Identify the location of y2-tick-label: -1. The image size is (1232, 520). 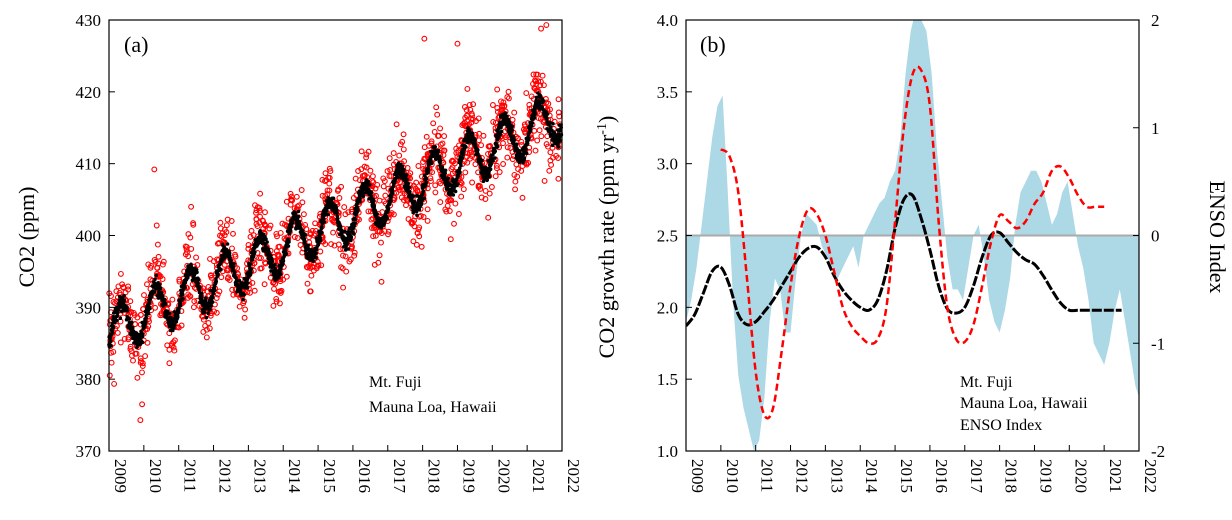
(1158, 343).